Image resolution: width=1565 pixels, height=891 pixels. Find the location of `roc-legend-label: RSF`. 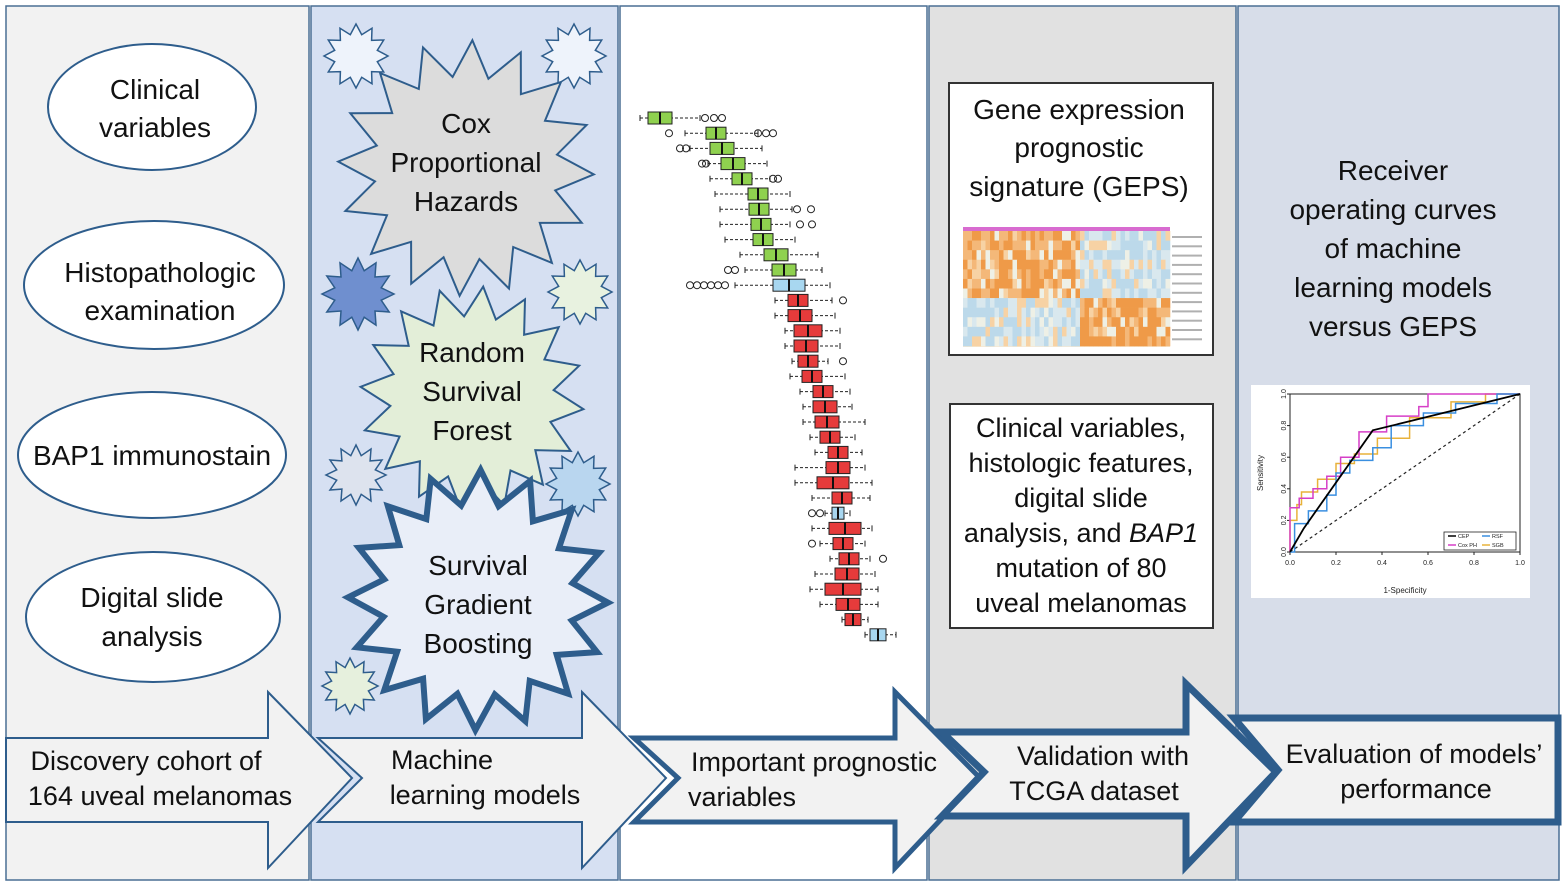

roc-legend-label: RSF is located at coordinates (1498, 537).